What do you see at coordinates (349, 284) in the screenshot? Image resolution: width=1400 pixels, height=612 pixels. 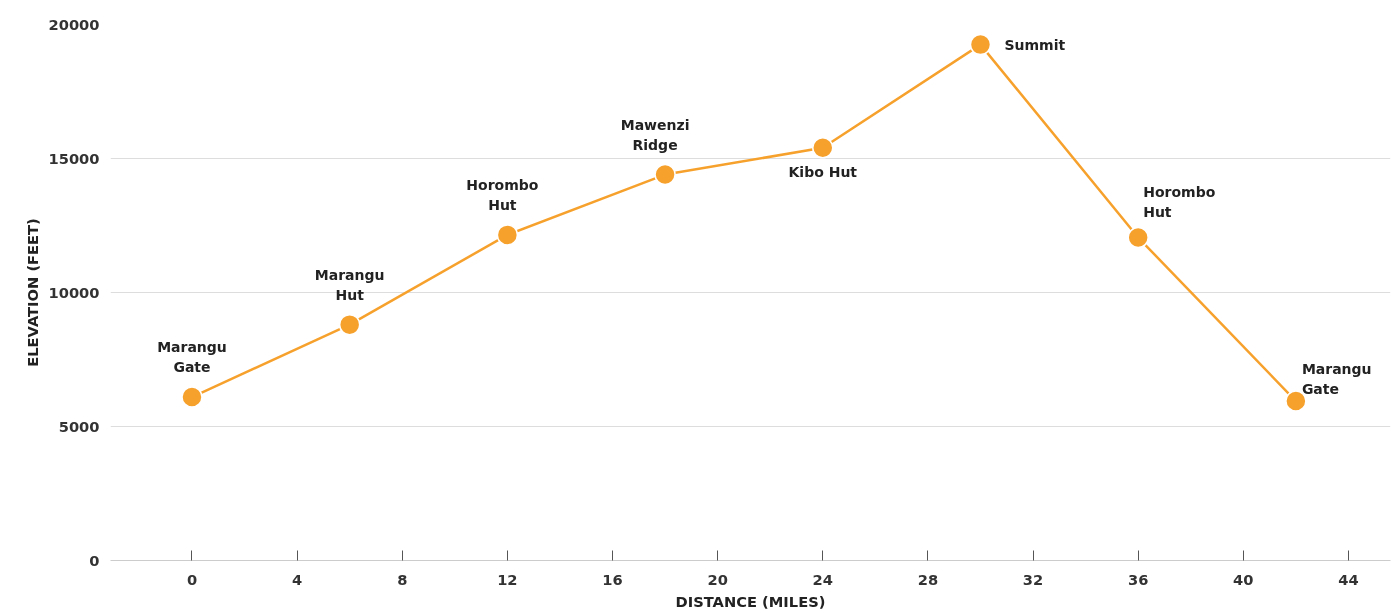 I see `annotation: Marangu Hut` at bounding box center [349, 284].